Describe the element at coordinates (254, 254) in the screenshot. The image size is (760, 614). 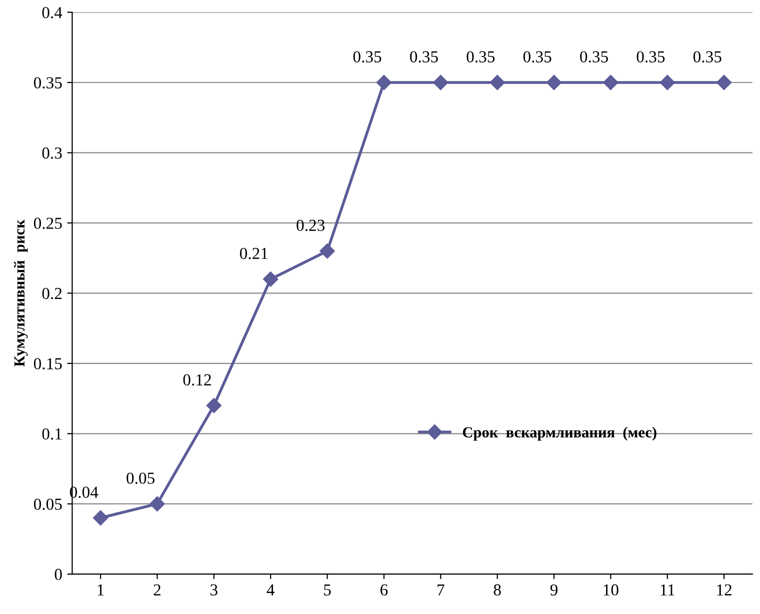
I see `data-label: 0.21` at that location.